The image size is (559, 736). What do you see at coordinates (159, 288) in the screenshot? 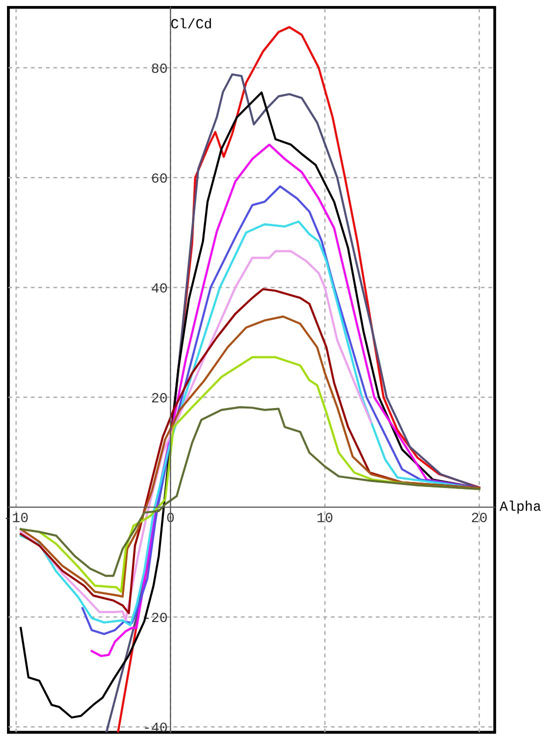
I see `y-tick-label: 40` at bounding box center [159, 288].